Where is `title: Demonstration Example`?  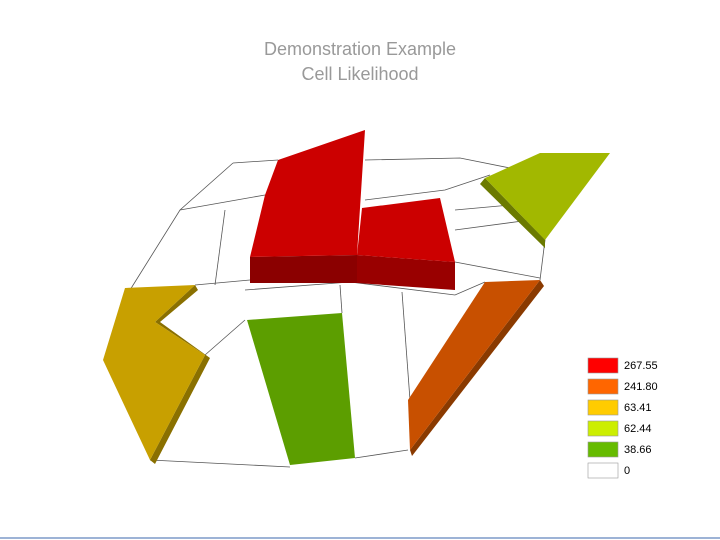 title: Demonstration Example is located at coordinates (360, 49).